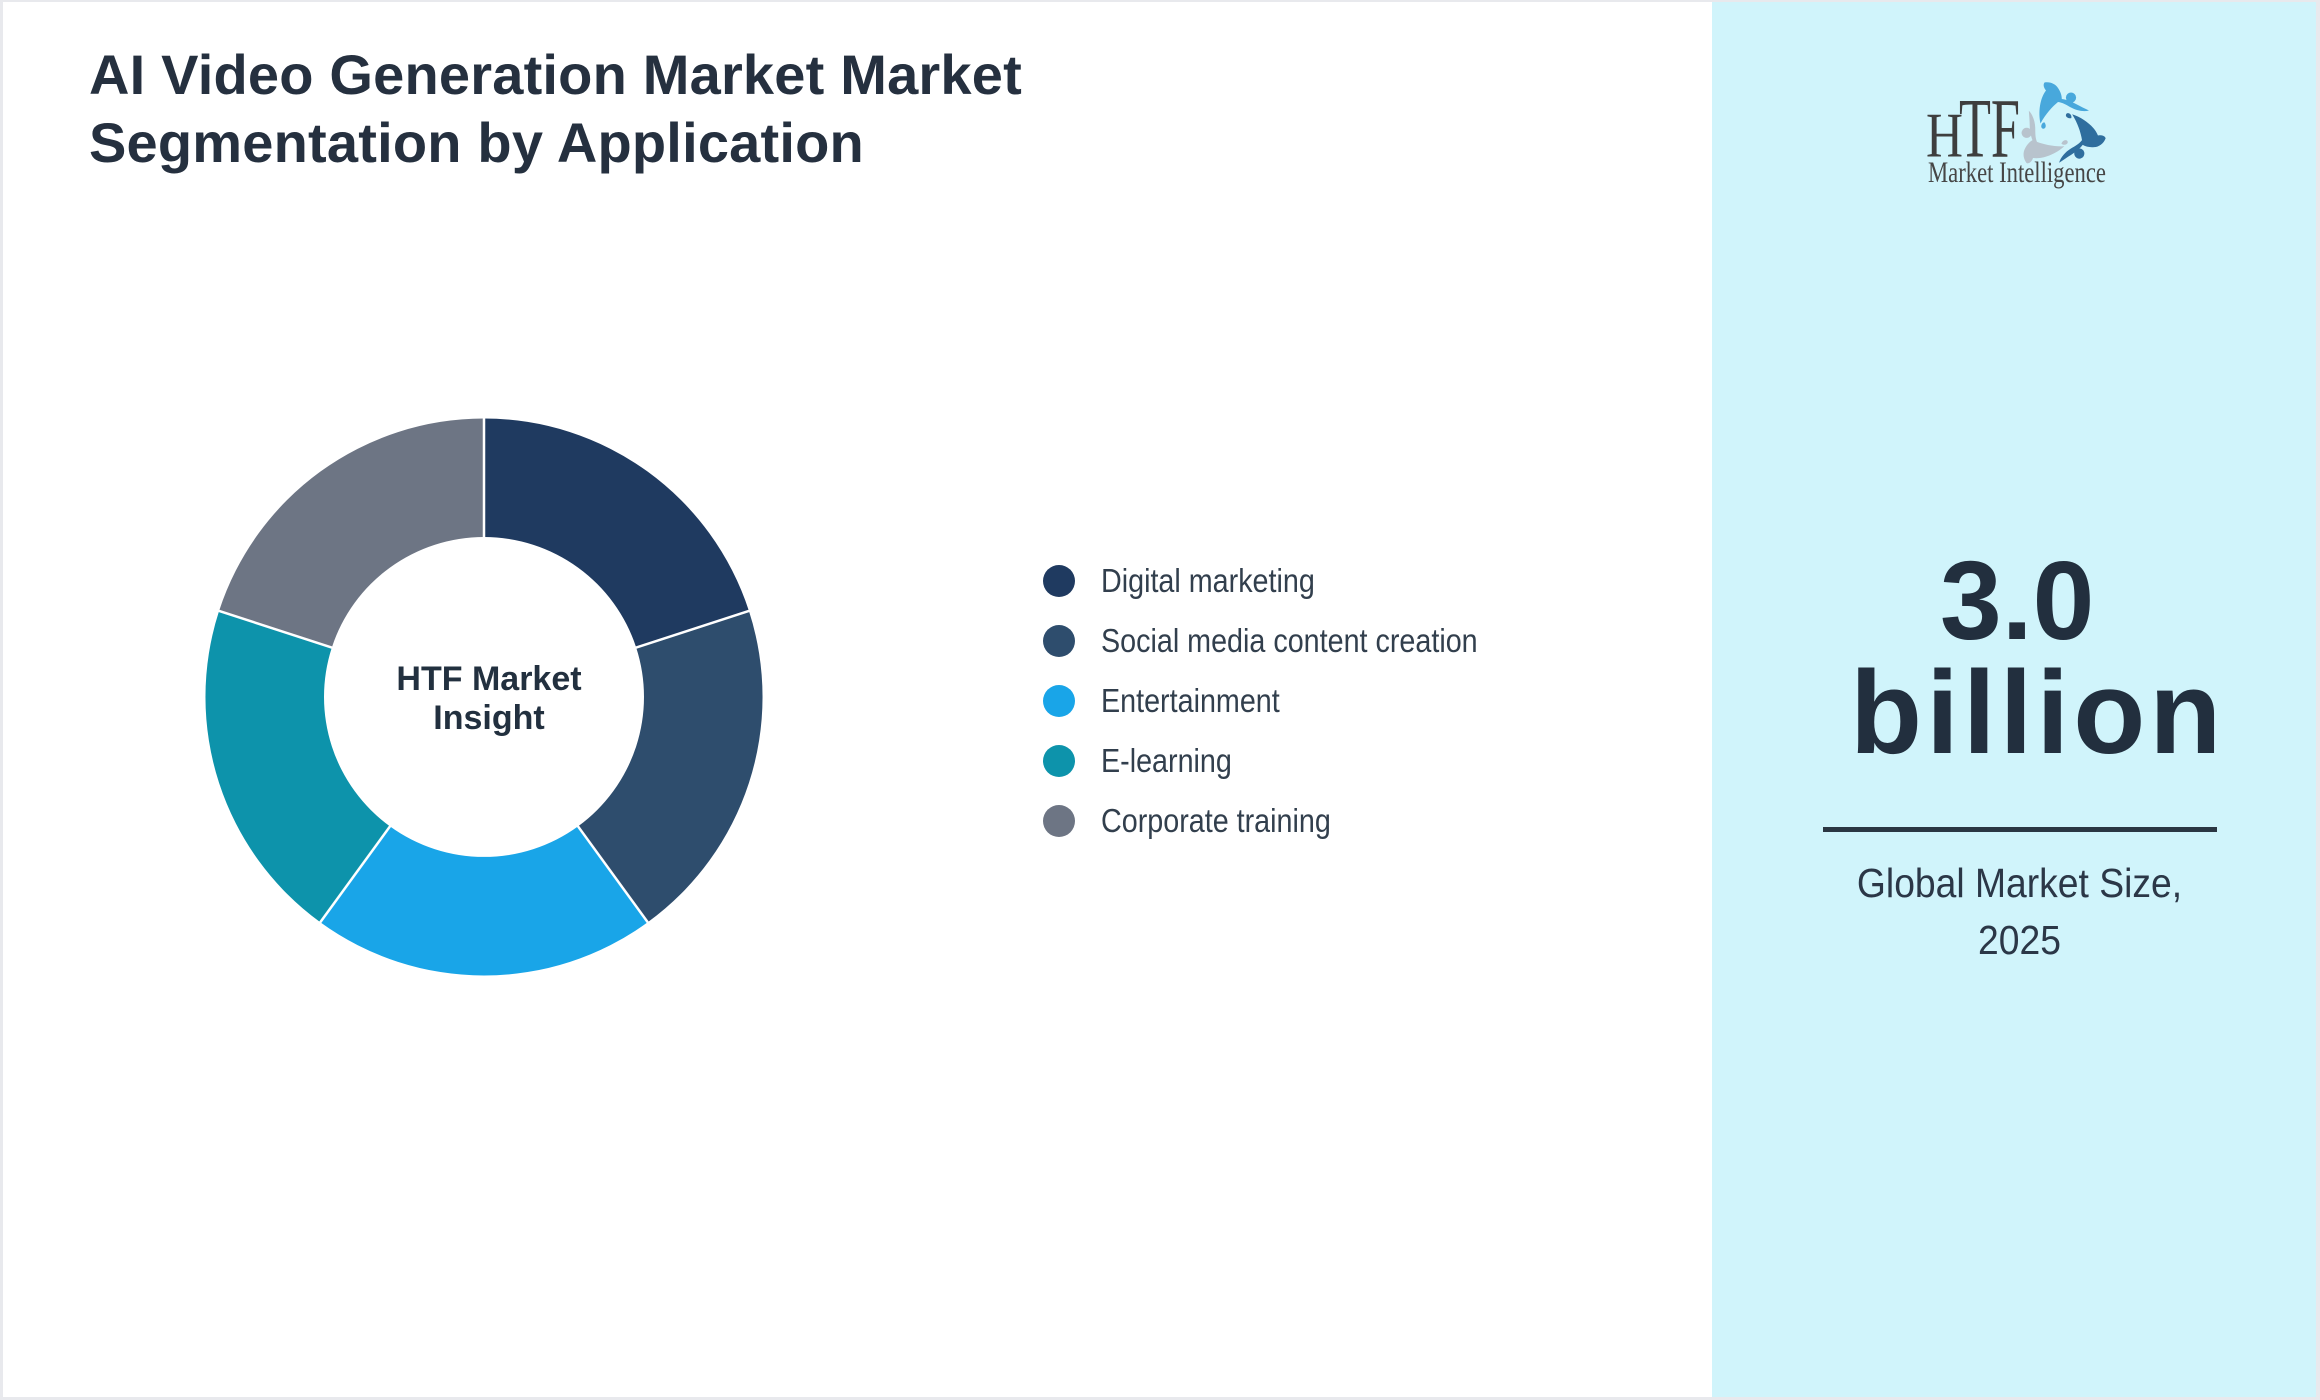 The width and height of the screenshot is (2320, 1400). What do you see at coordinates (1989, 129) in the screenshot?
I see `svg-text: TF` at bounding box center [1989, 129].